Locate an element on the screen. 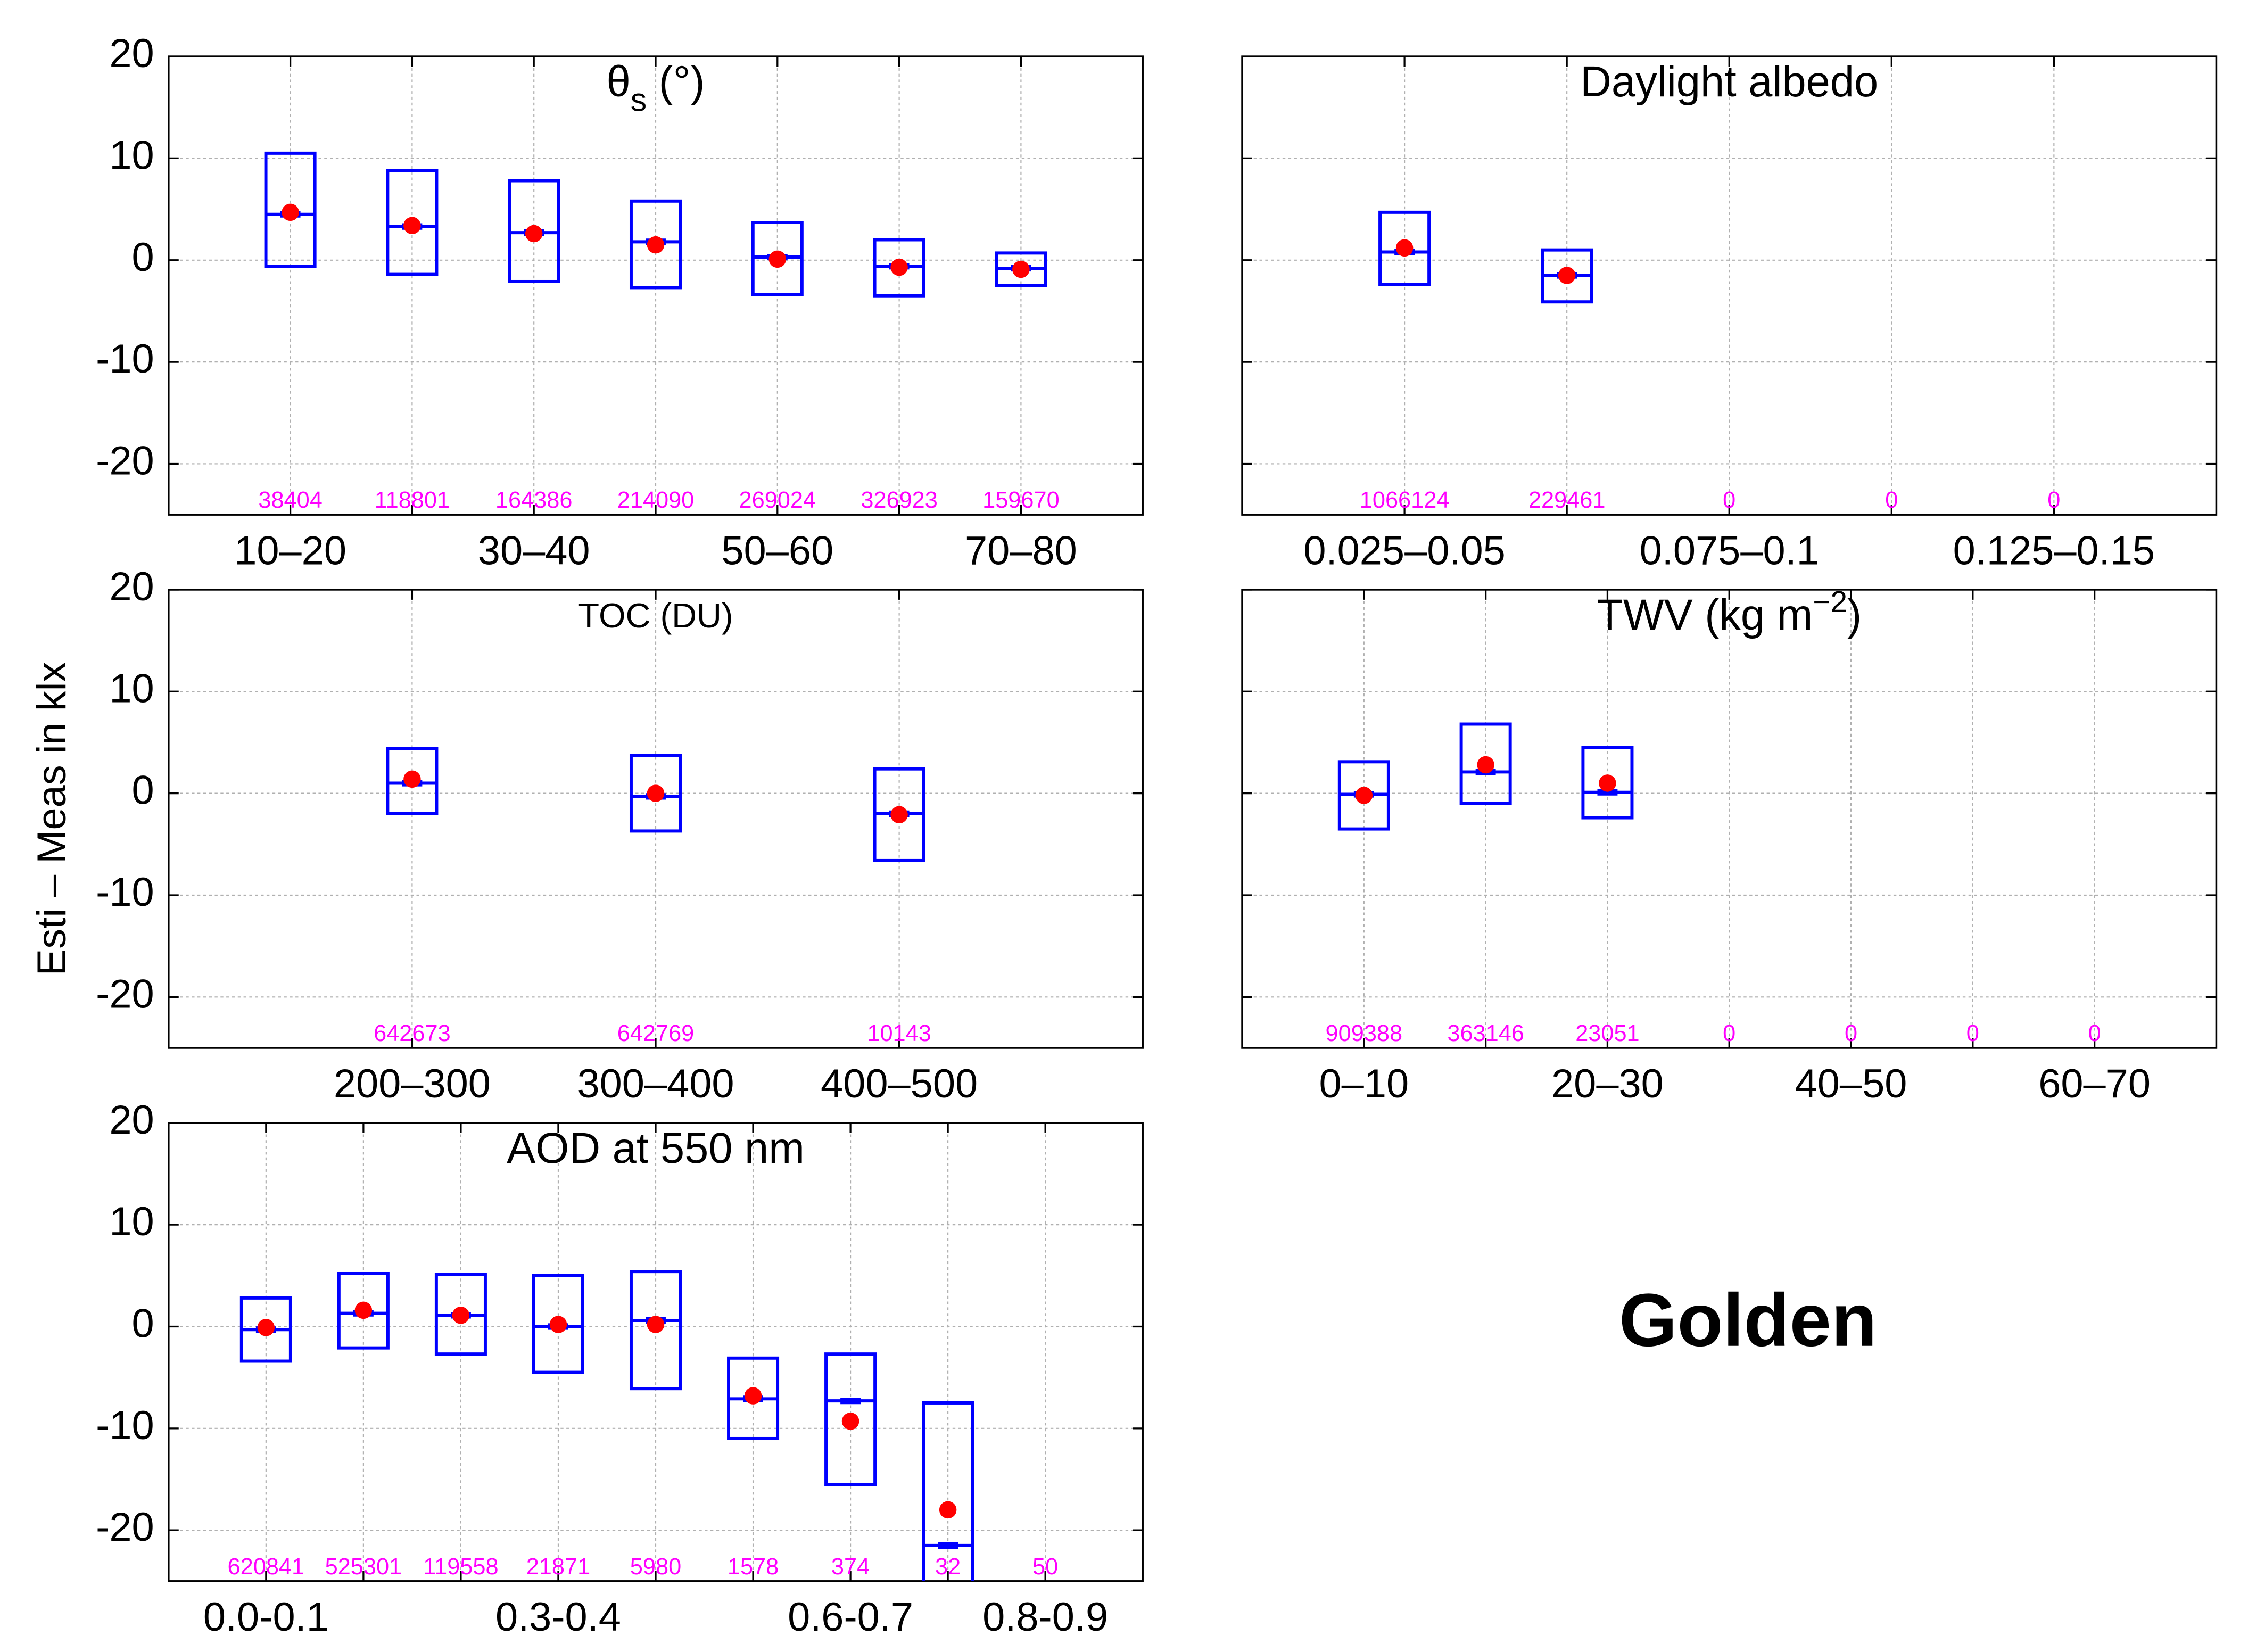  title-text: Daylight albedo is located at coordinates (1729, 82).